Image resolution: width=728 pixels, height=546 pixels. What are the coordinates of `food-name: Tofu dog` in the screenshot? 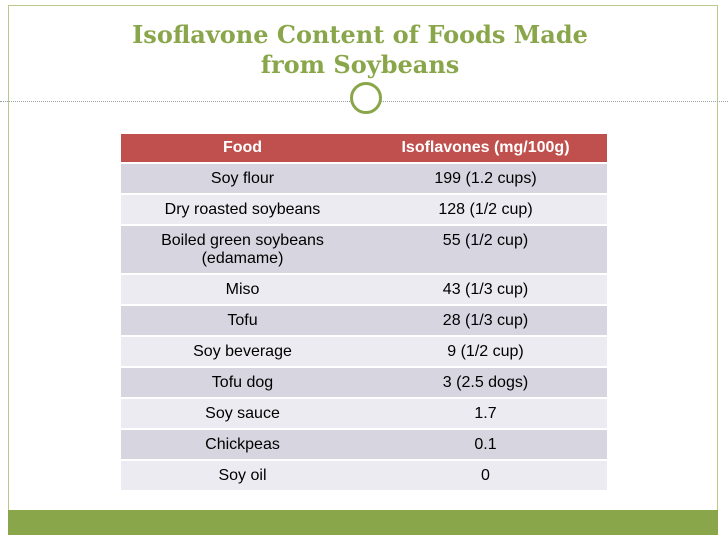 It's located at (242, 382).